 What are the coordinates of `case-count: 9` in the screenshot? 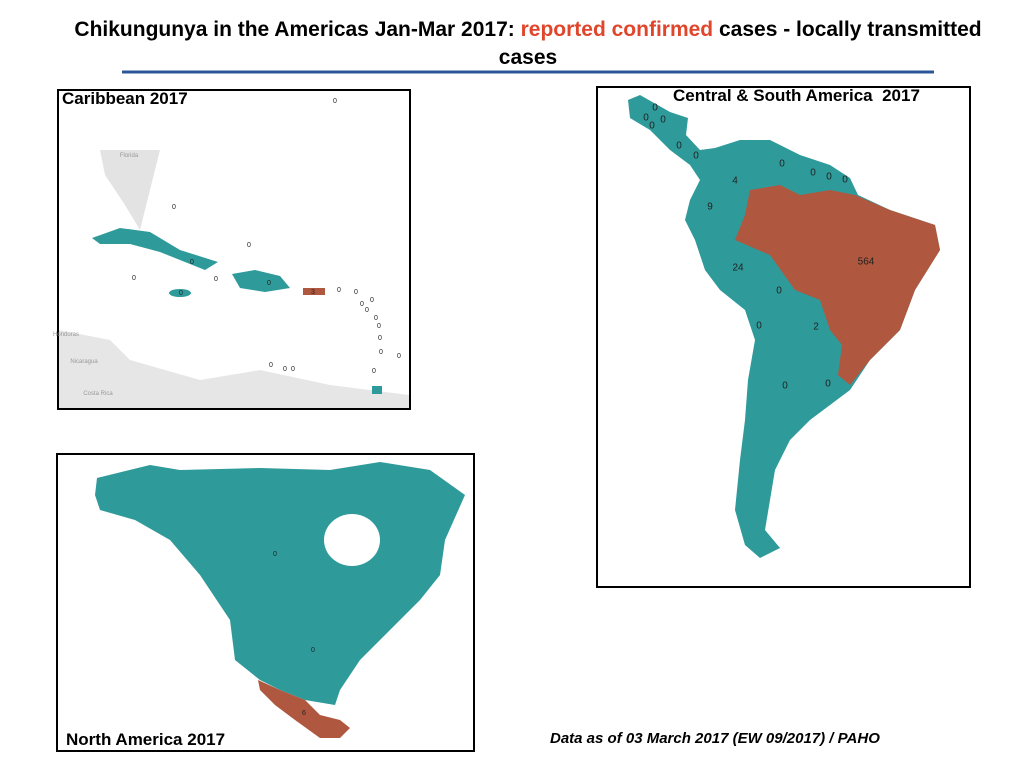 It's located at (710, 207).